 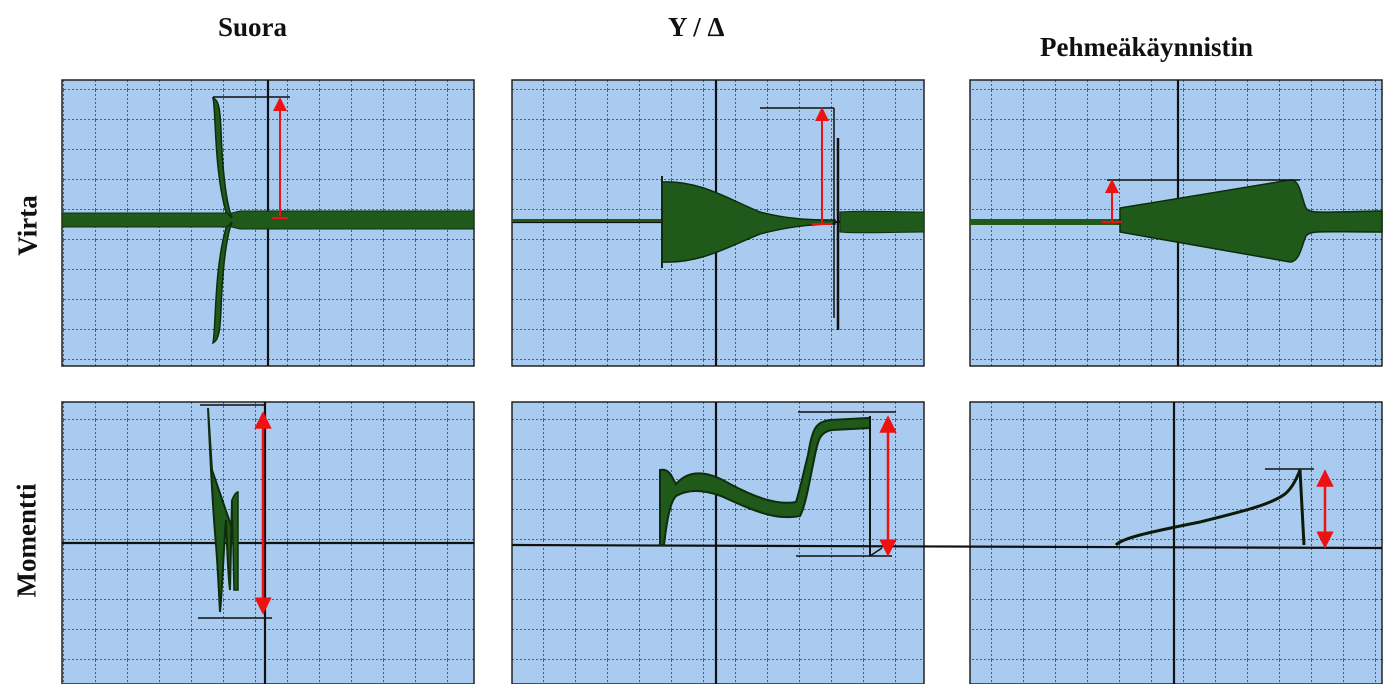 I want to click on panel-soft-momentti, so click(x=1176, y=542).